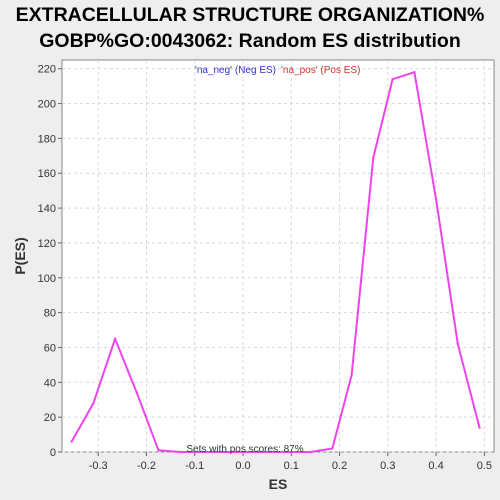  Describe the element at coordinates (146, 466) in the screenshot. I see `x-tick-label: -0.2` at that location.